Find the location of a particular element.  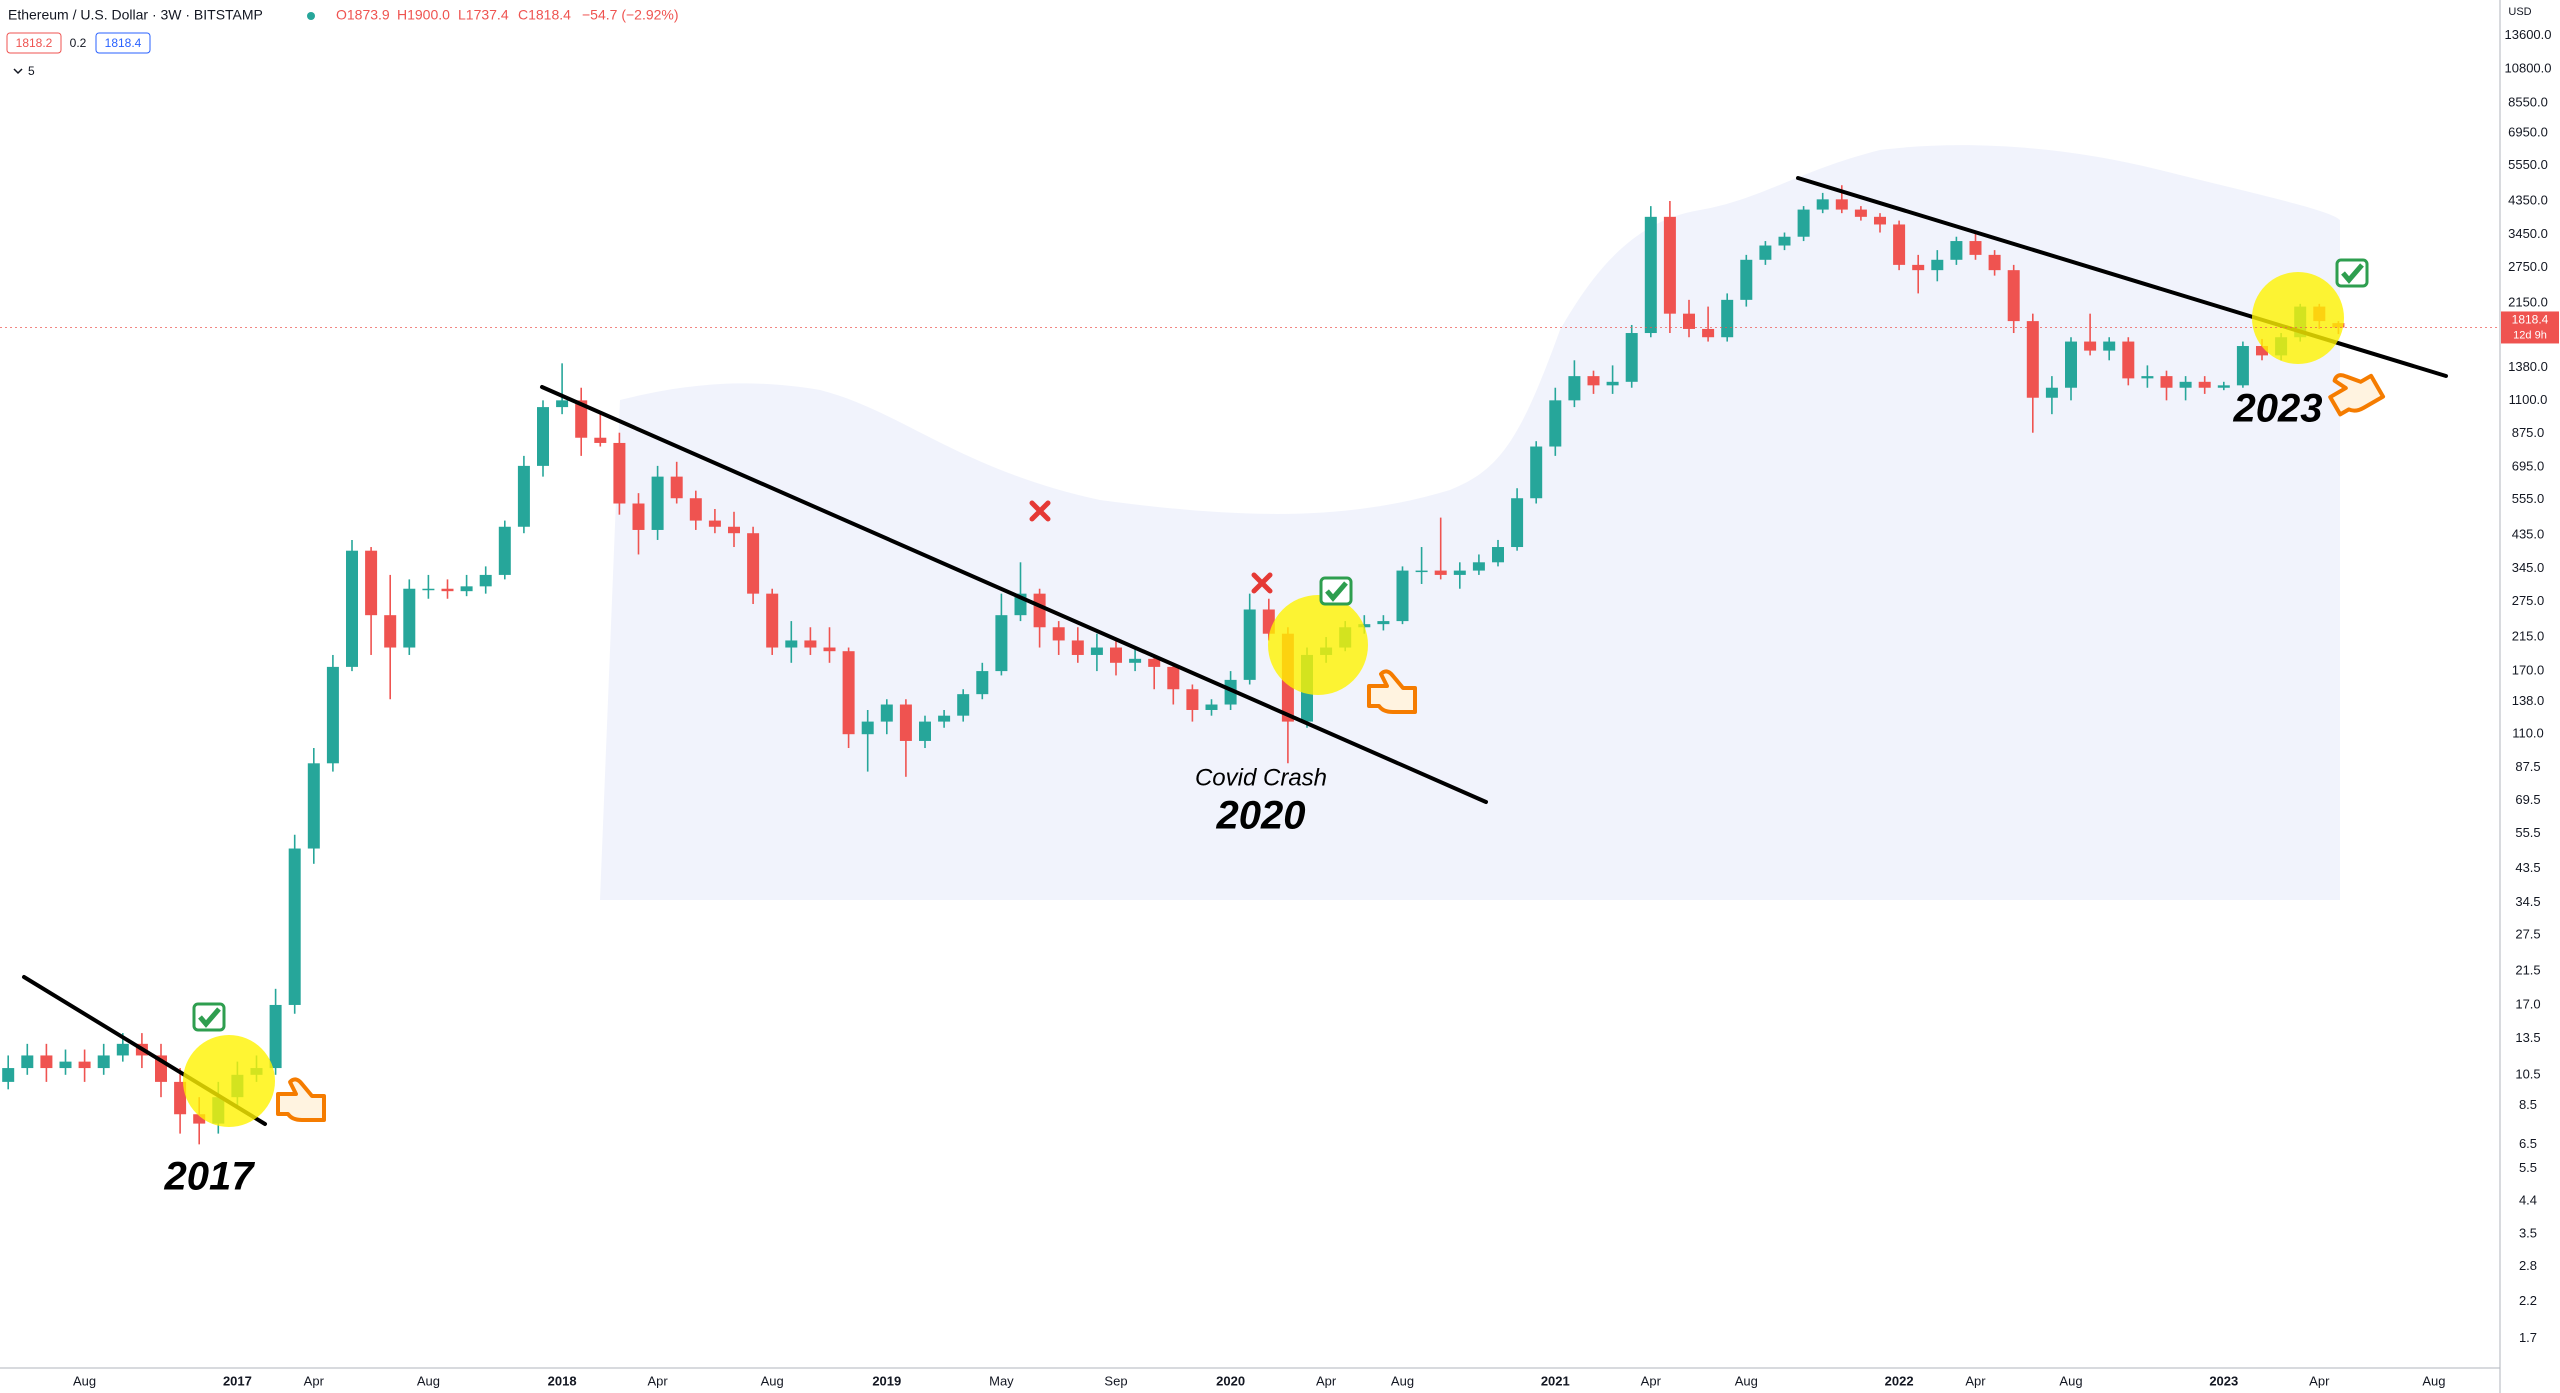

y-tick-label: 2150.0 is located at coordinates (2528, 302).